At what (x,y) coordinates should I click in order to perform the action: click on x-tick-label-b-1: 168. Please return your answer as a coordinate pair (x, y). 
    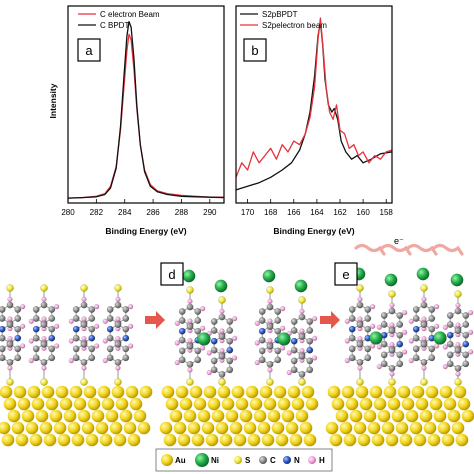
    Looking at the image, I should click on (271, 212).